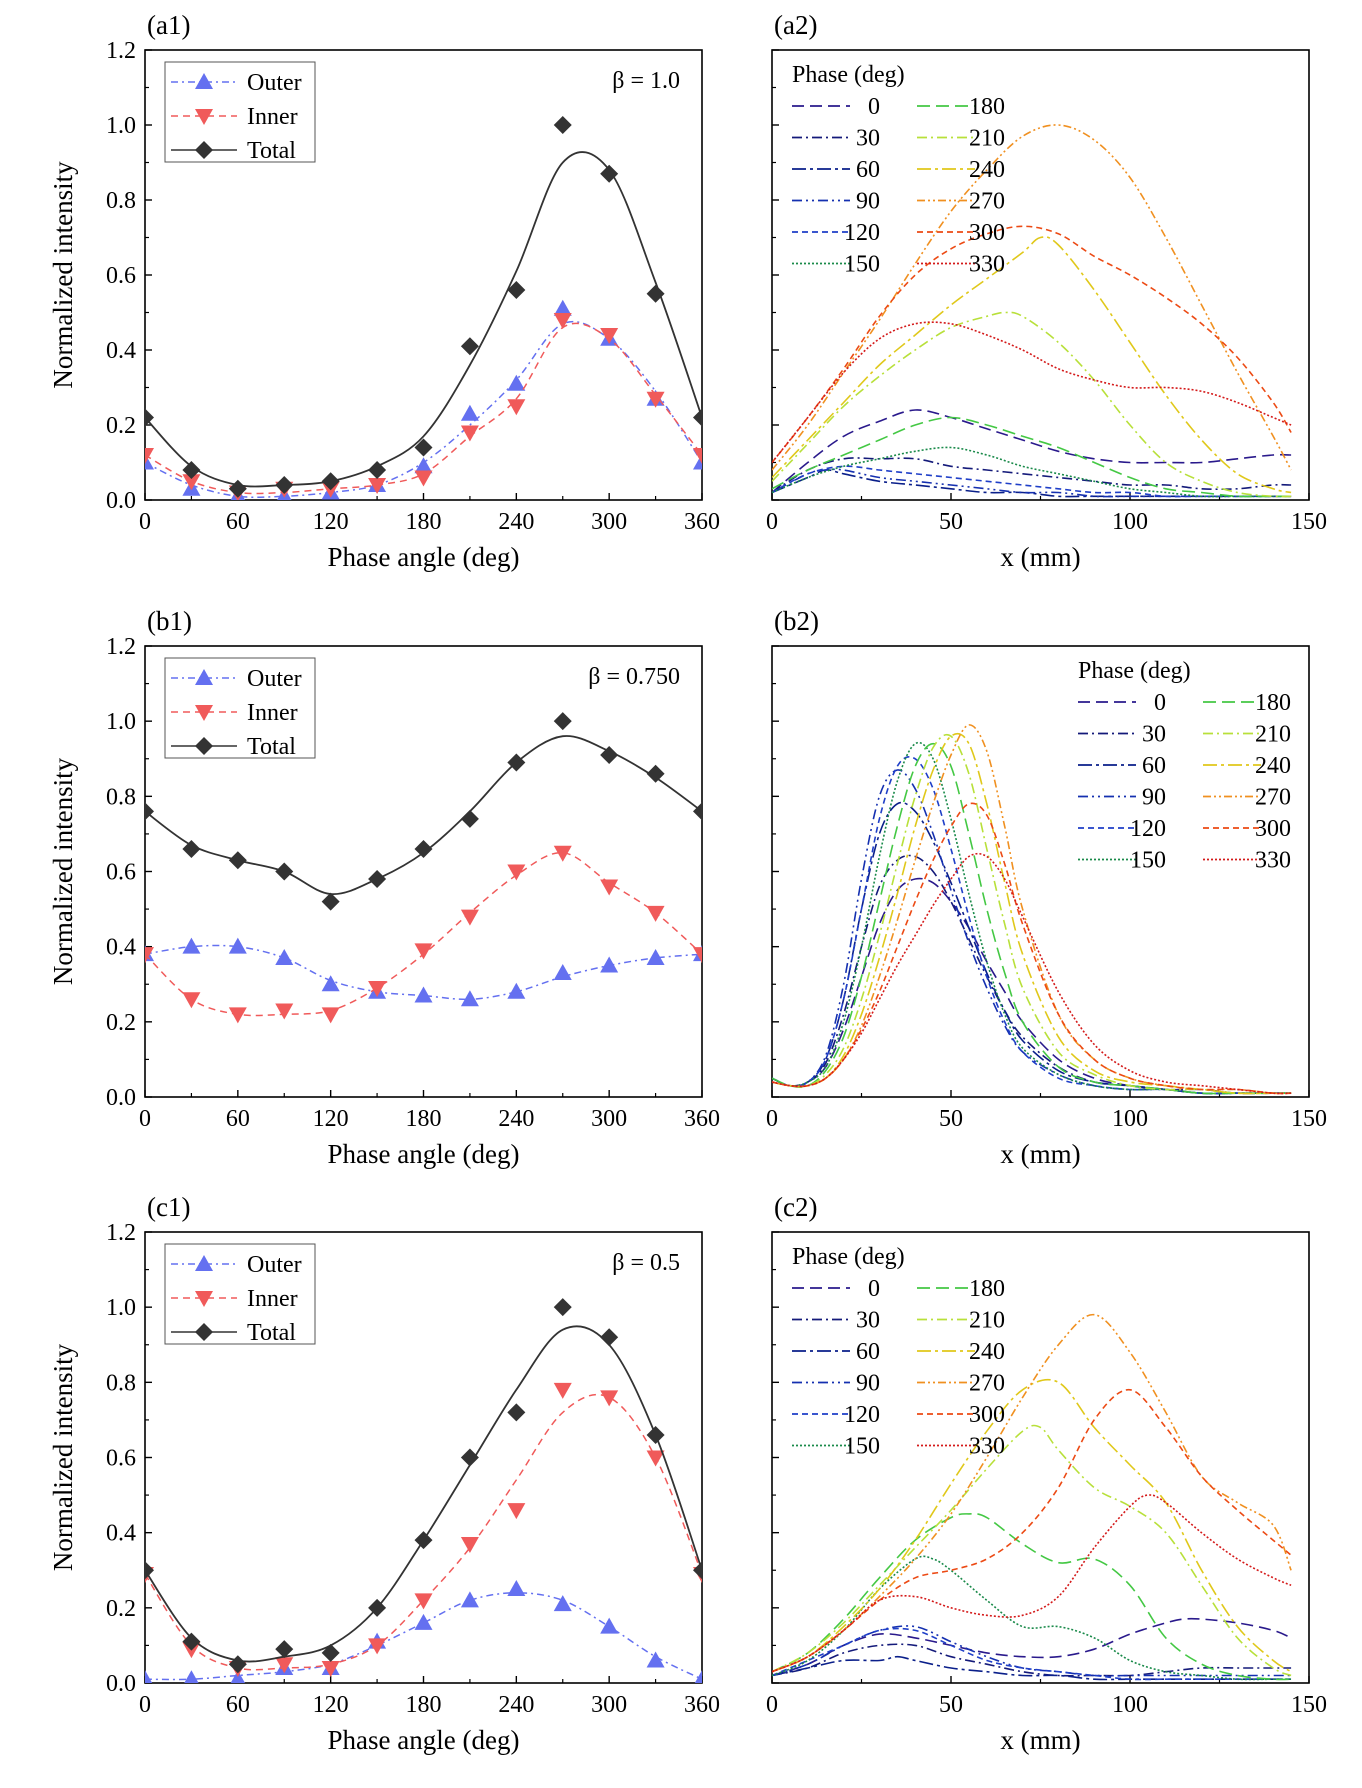  I want to click on legend-label: Inner, so click(272, 713).